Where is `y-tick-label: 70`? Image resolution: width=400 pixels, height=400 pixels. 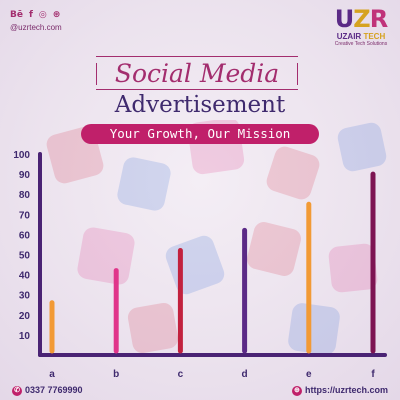
y-tick-label: 70 is located at coordinates (25, 215).